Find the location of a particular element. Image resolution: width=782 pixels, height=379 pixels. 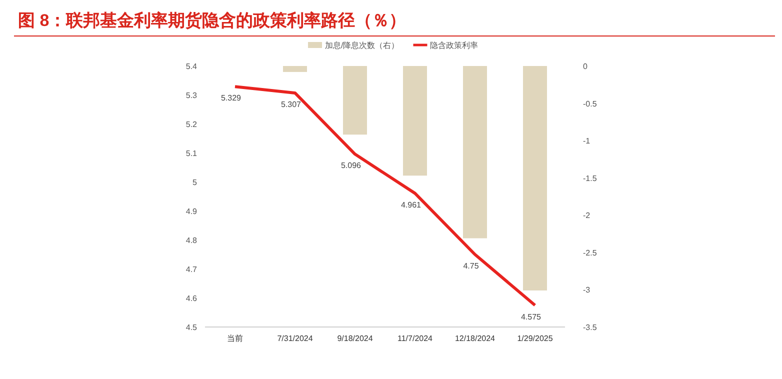

y2-tick-label: 0 is located at coordinates (585, 66).